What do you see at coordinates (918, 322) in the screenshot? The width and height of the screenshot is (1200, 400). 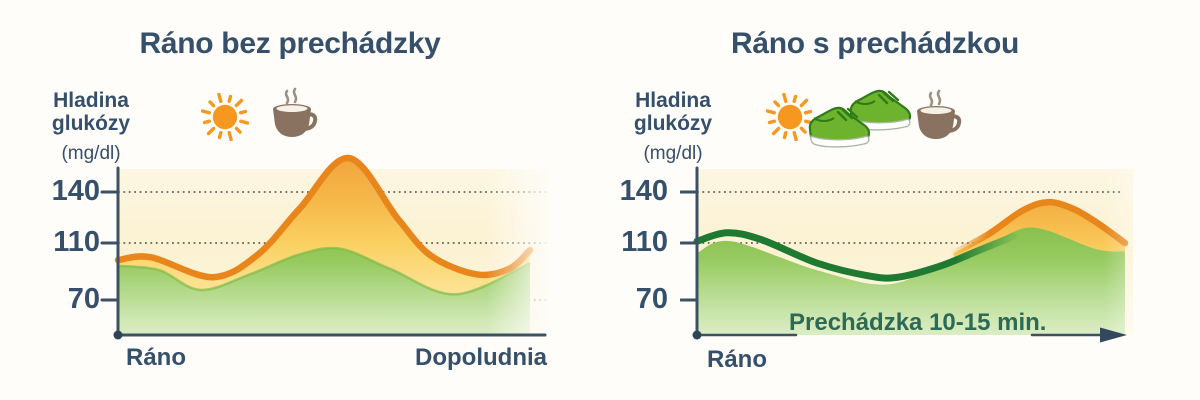 I see `walk-annotation: Prechádzka 10-15 min.` at bounding box center [918, 322].